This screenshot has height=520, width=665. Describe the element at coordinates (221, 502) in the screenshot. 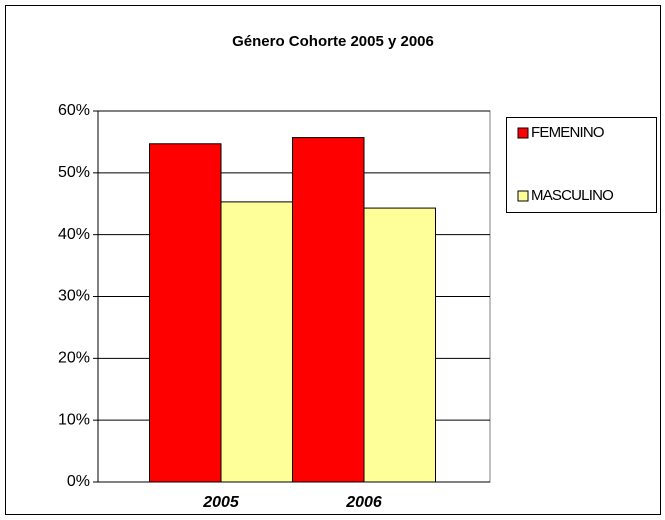

I see `x-tick-label: 2005` at that location.